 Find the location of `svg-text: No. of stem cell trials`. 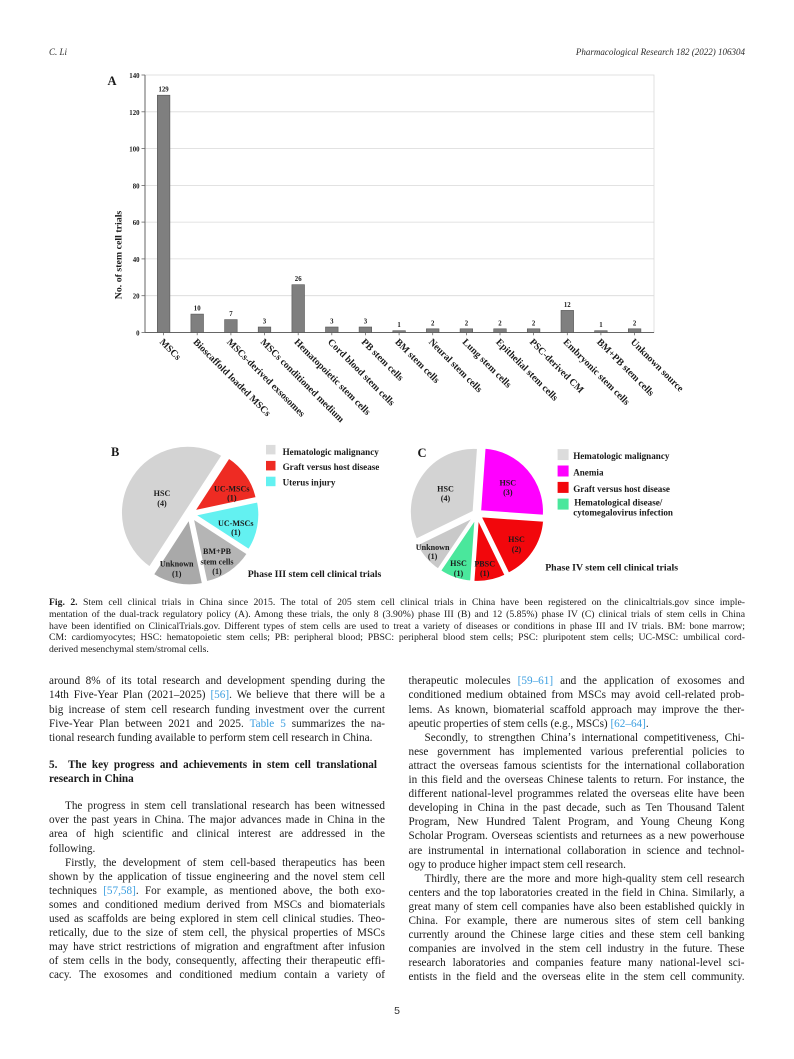

svg-text: No. of stem cell trials is located at coordinates (119, 255).